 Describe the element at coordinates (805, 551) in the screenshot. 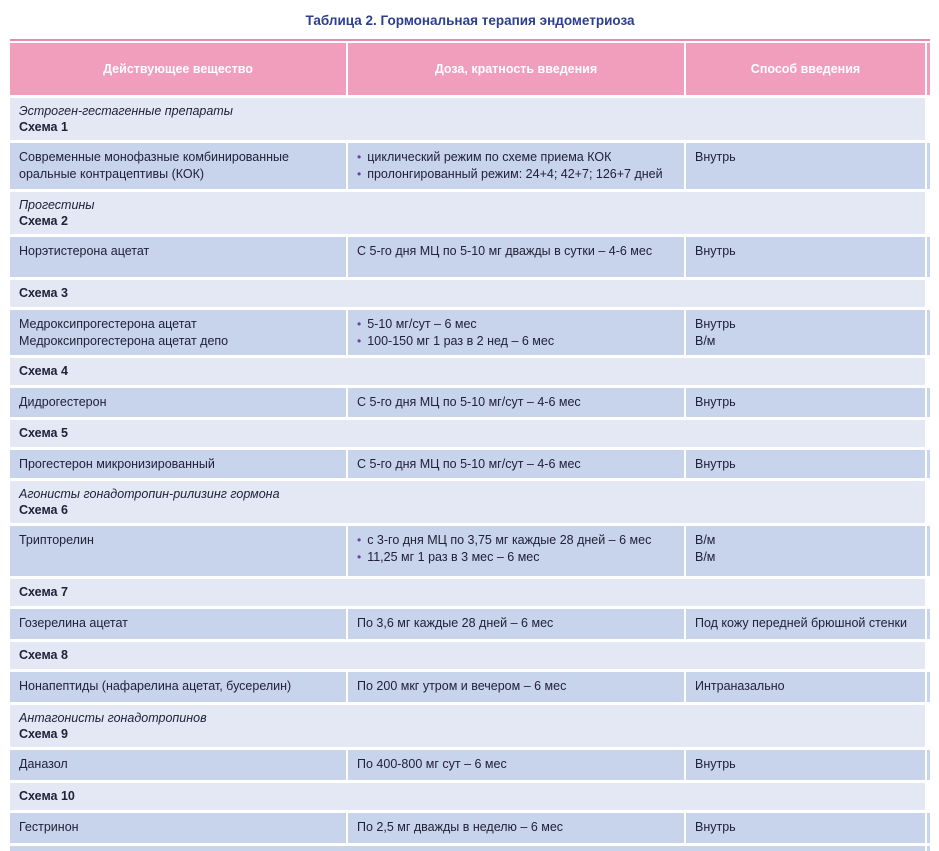

I see `route-cell: В/м В/м` at that location.